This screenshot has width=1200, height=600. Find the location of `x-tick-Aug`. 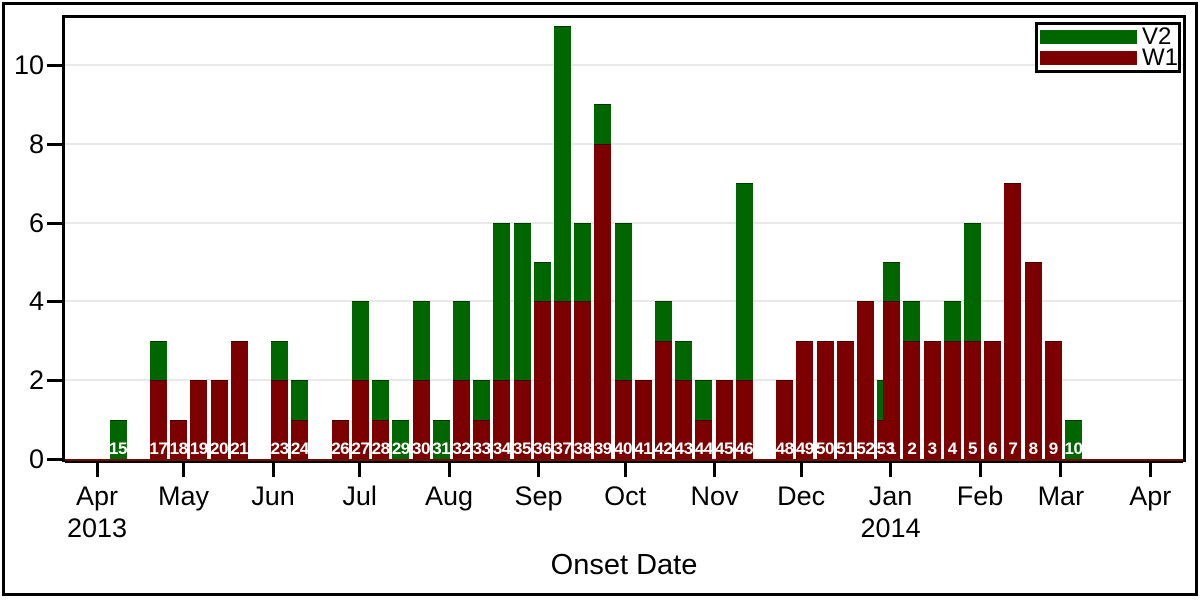

x-tick-Aug is located at coordinates (449, 470).